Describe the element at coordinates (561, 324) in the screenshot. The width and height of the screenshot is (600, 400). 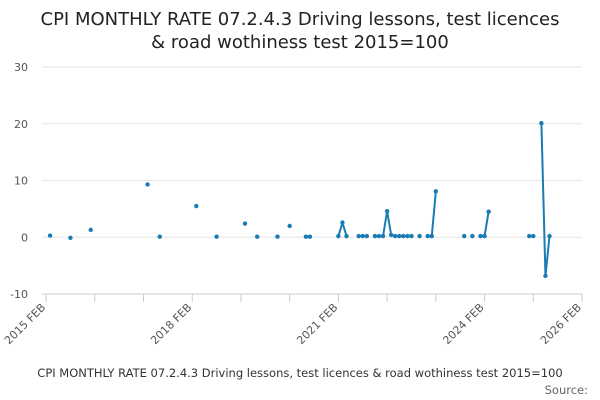
I see `x-tick-label: 2026 FEB` at that location.